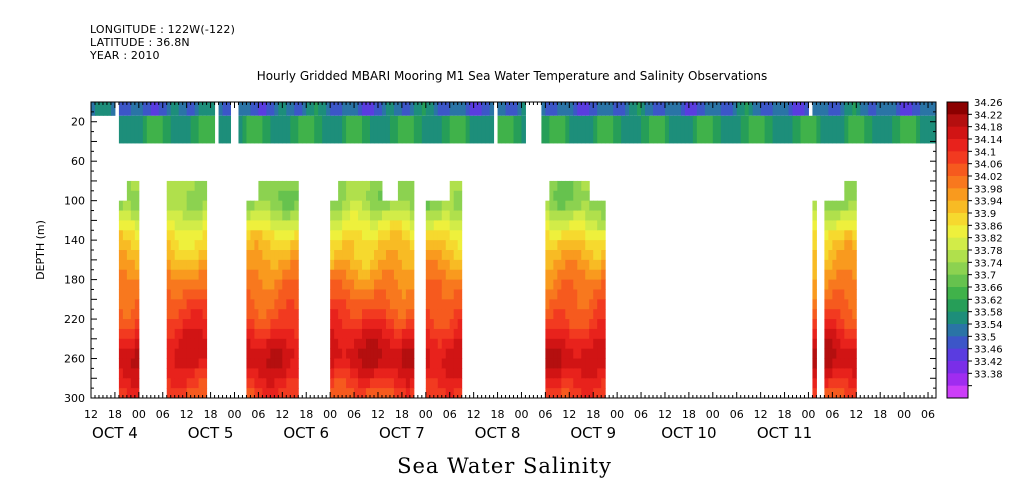  What do you see at coordinates (504, 466) in the screenshot?
I see `variable-title: Sea Water Salinity` at bounding box center [504, 466].